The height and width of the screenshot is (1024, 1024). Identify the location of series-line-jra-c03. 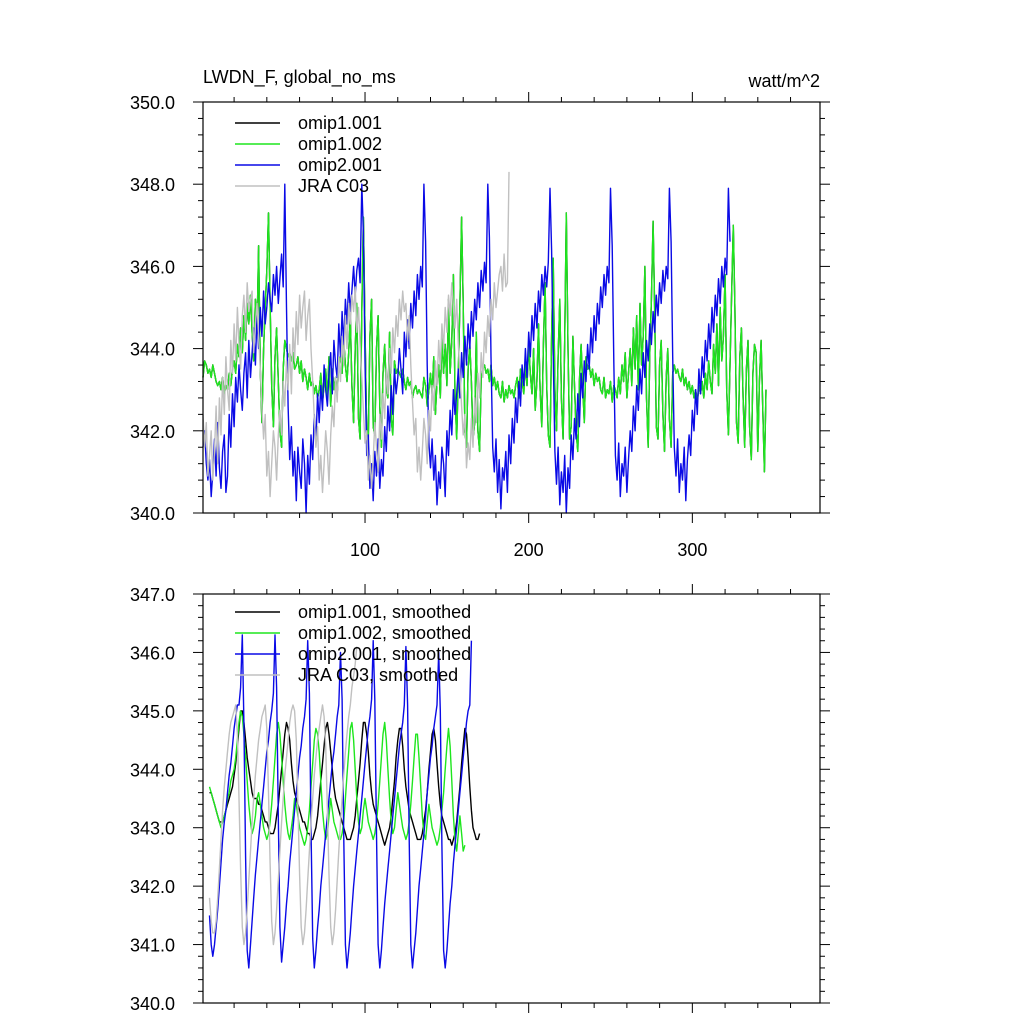
(356, 334).